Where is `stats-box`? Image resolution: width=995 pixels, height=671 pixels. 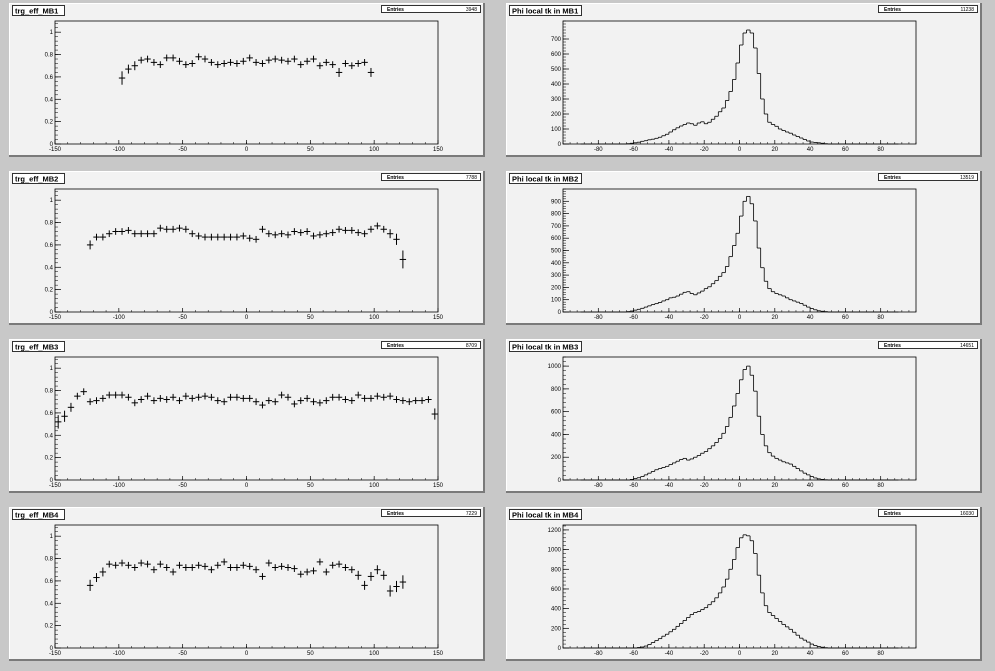 stats-box is located at coordinates (928, 513).